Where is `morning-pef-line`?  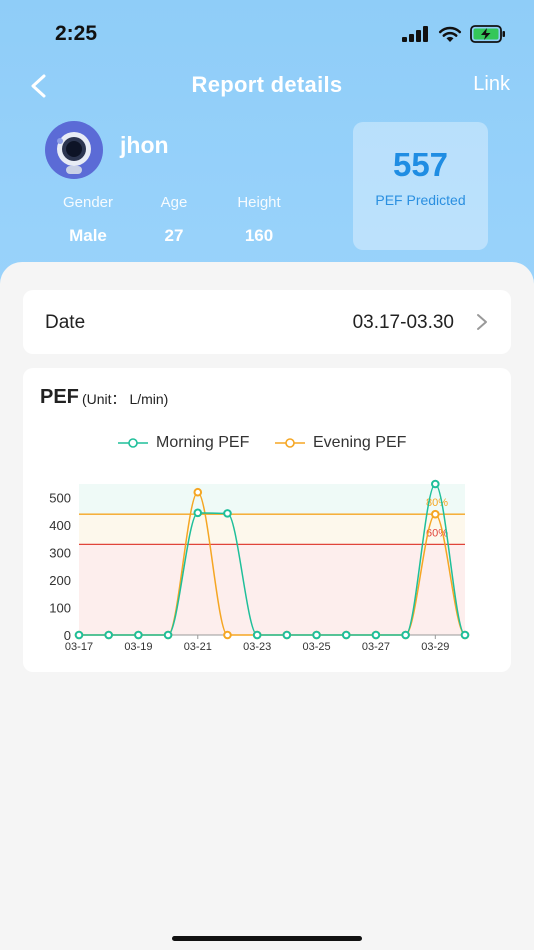
morning-pef-line is located at coordinates (272, 559).